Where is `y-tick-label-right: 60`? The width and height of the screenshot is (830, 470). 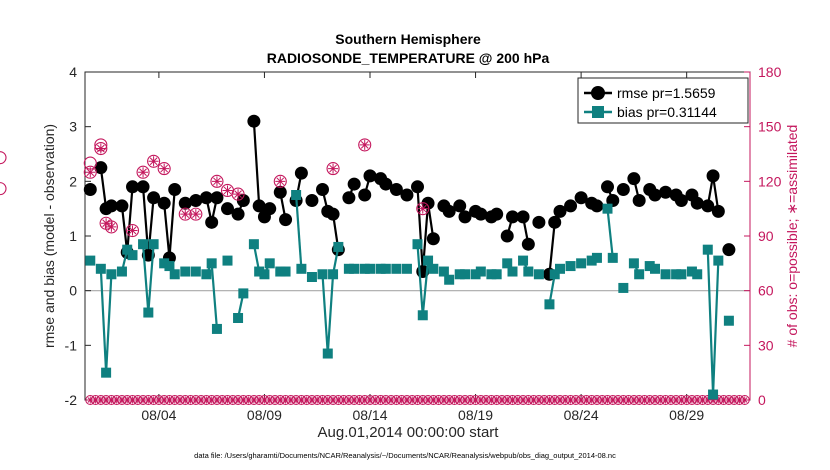
y-tick-label-right: 60 is located at coordinates (766, 291).